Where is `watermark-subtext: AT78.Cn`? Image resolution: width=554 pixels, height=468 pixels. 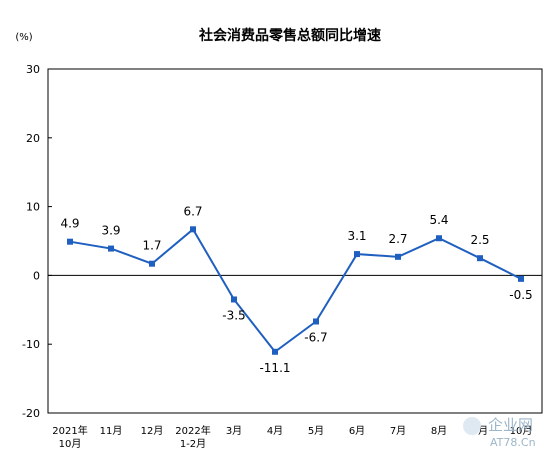
watermark-subtext: AT78.Cn is located at coordinates (513, 442).